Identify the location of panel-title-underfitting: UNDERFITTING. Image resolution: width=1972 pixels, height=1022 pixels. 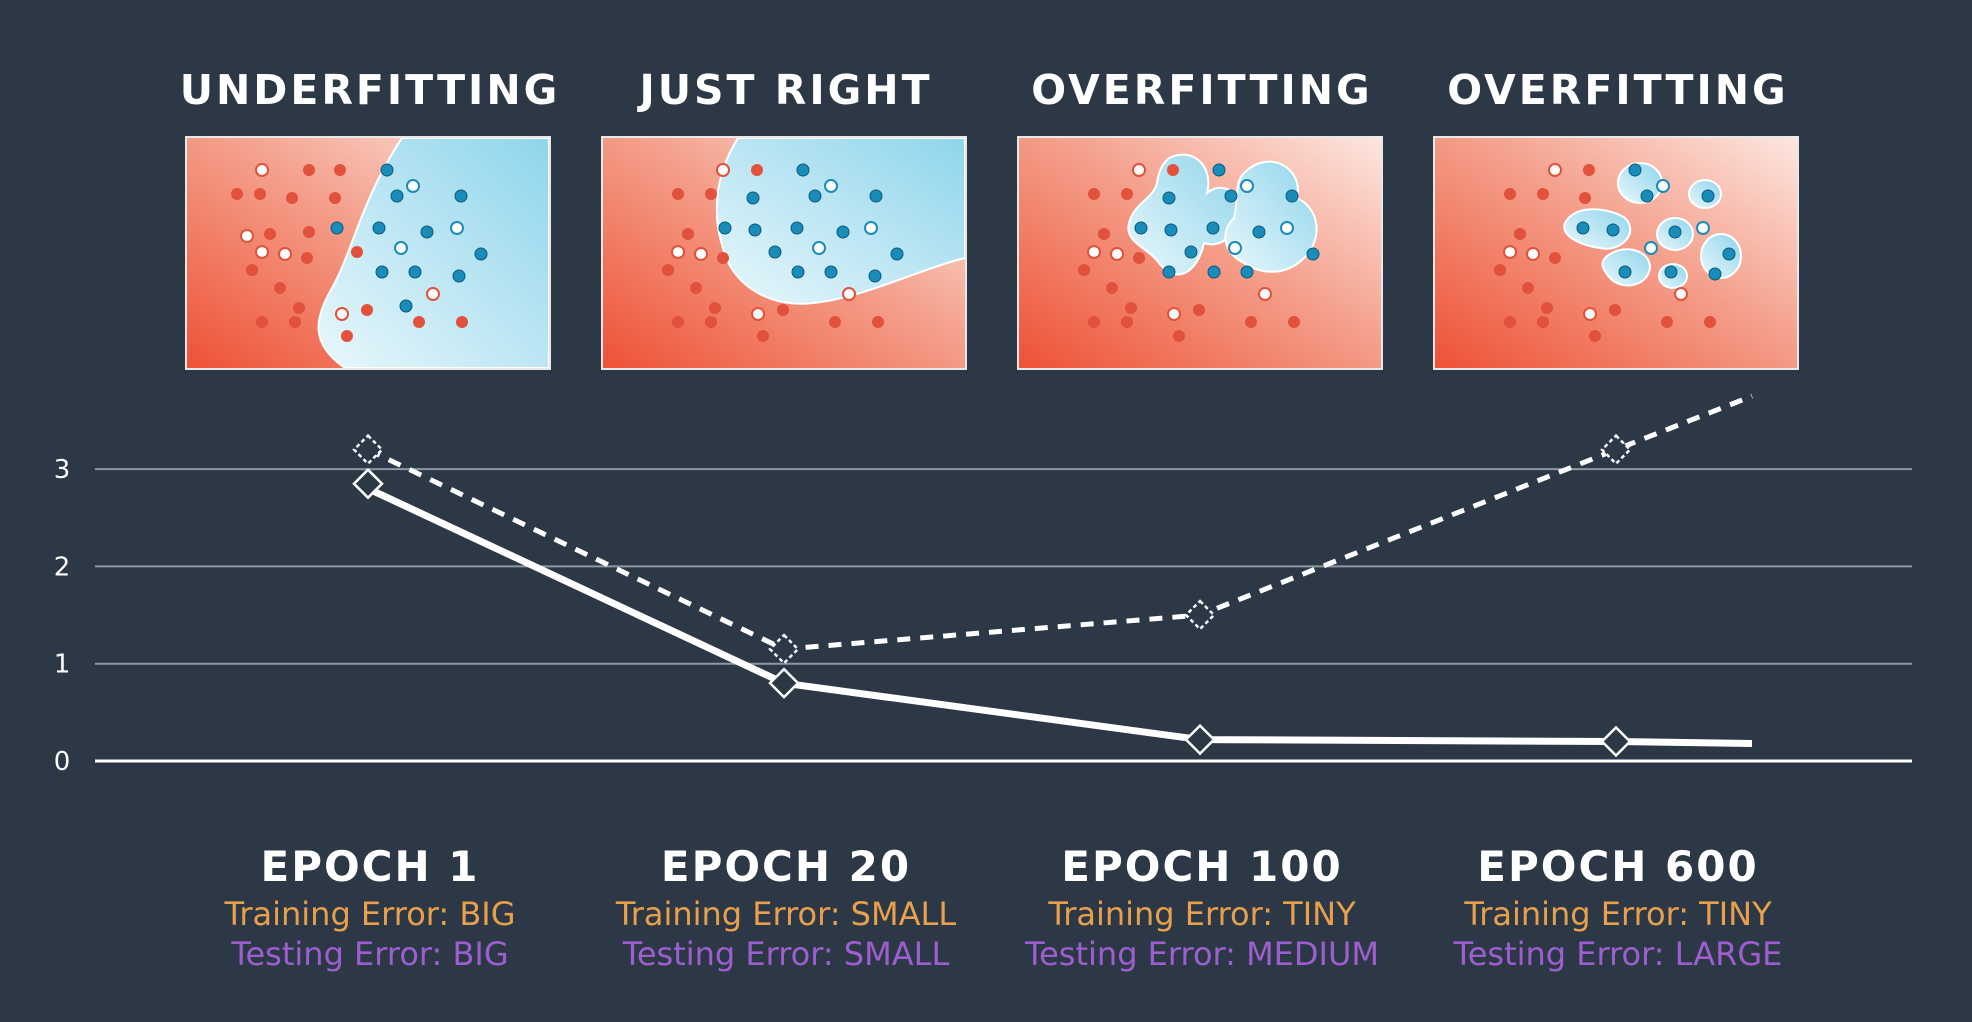
(370, 90).